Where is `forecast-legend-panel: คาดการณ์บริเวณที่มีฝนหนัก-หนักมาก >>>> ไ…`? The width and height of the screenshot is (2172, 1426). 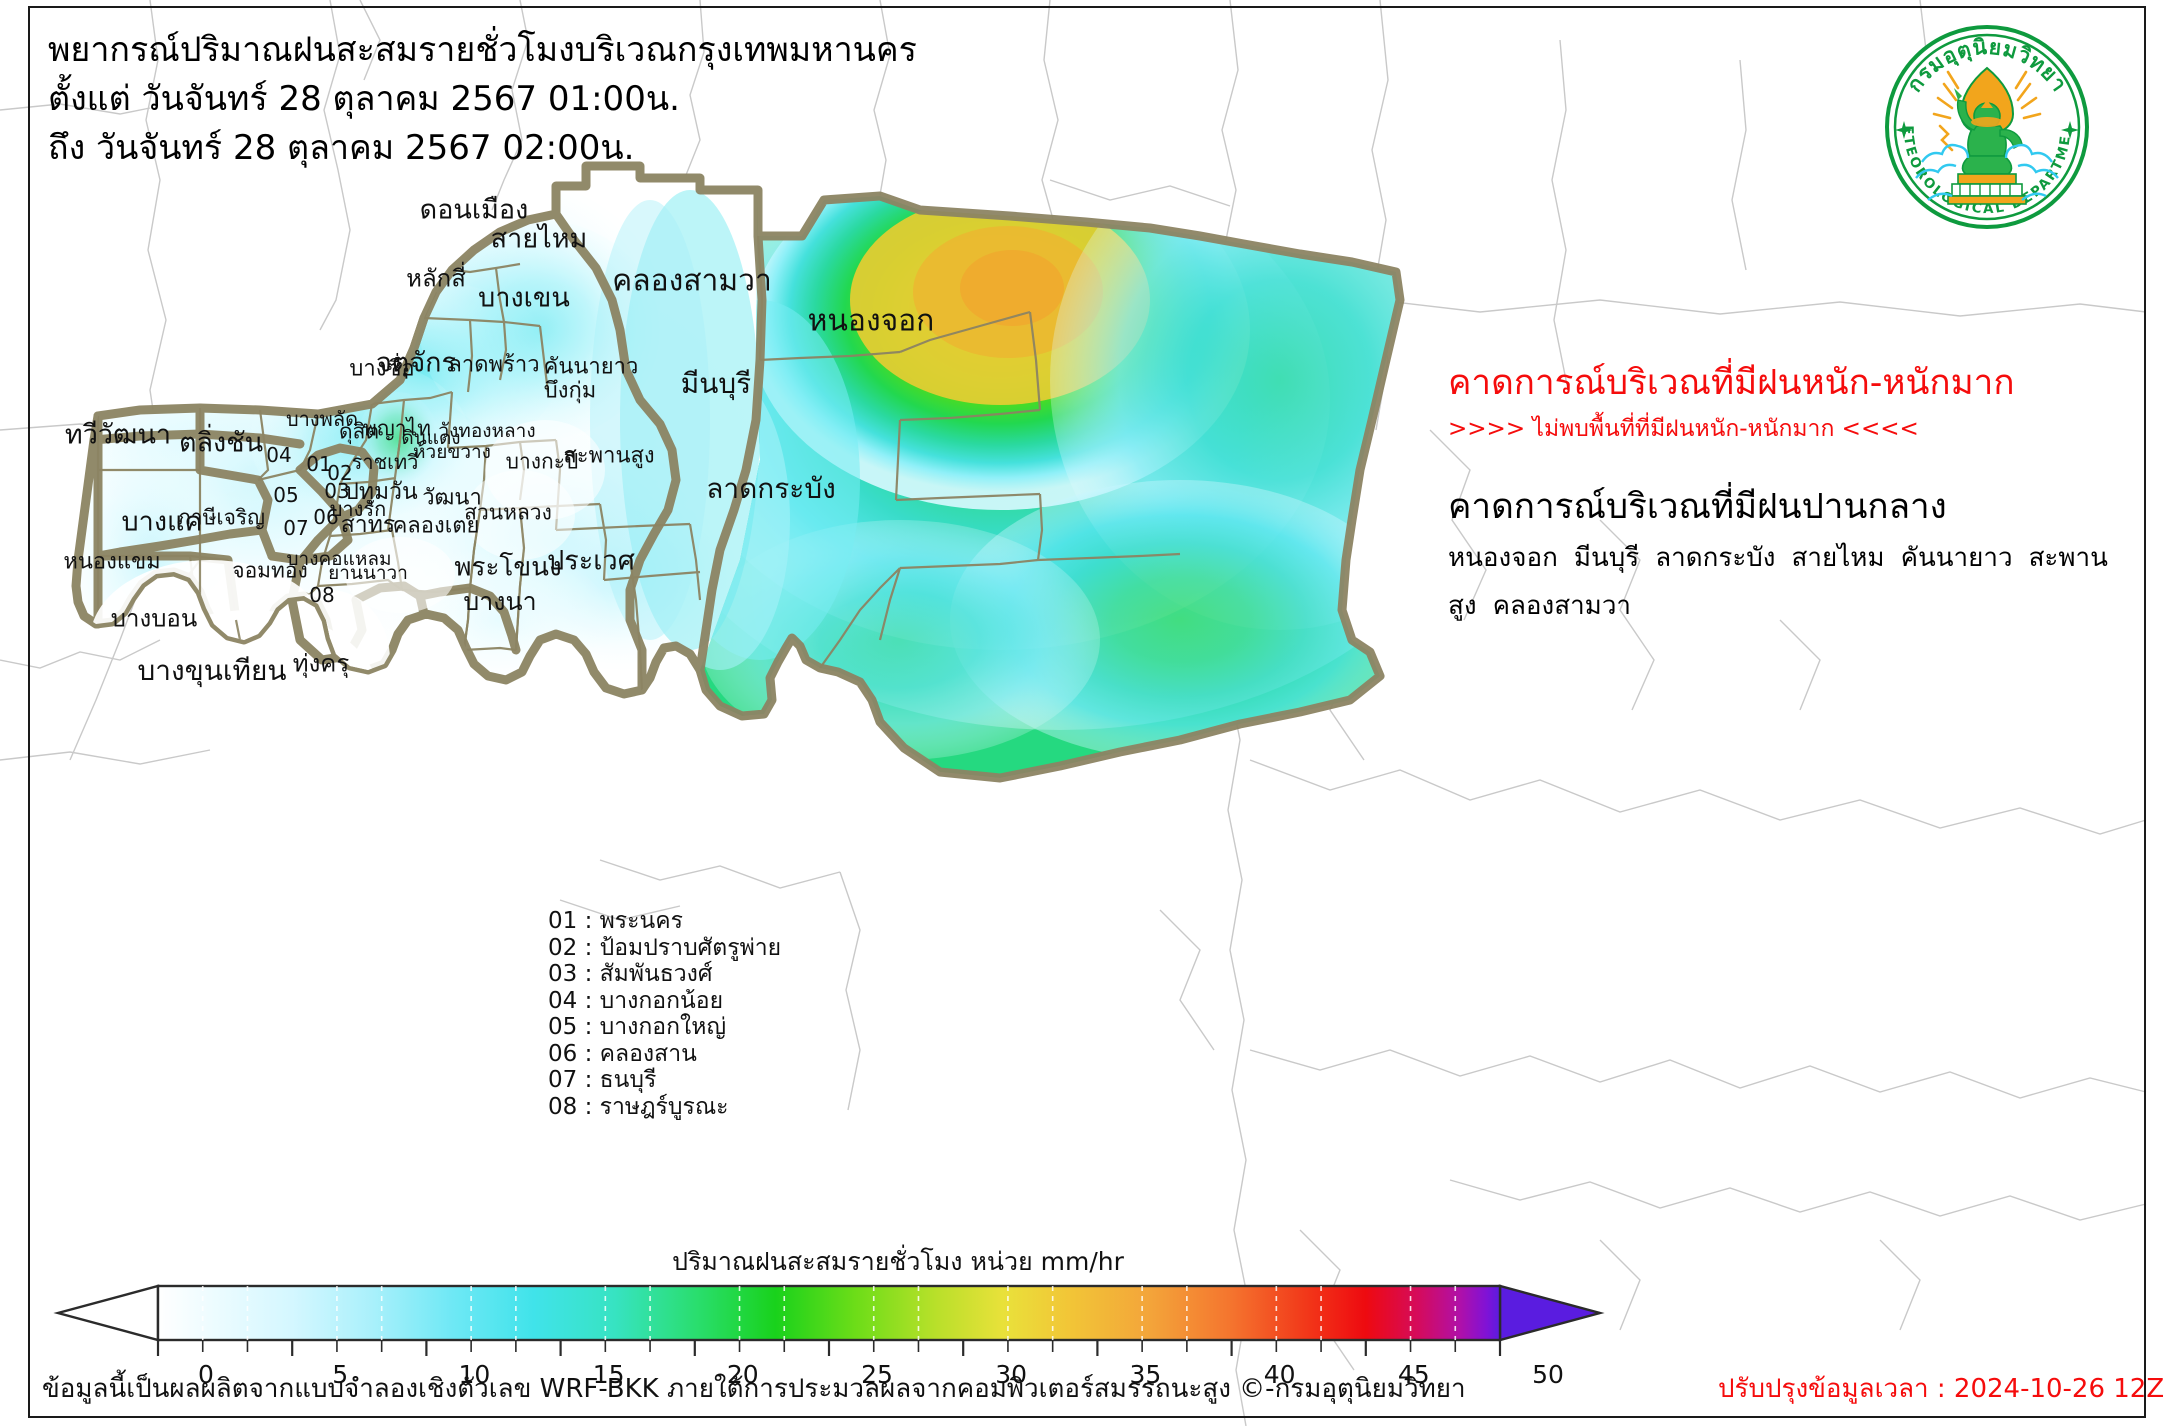
forecast-legend-panel: คาดการณ์บริเวณที่มีฝนหนัก-หนักมาก >>>> ไ… is located at coordinates (1798, 495).